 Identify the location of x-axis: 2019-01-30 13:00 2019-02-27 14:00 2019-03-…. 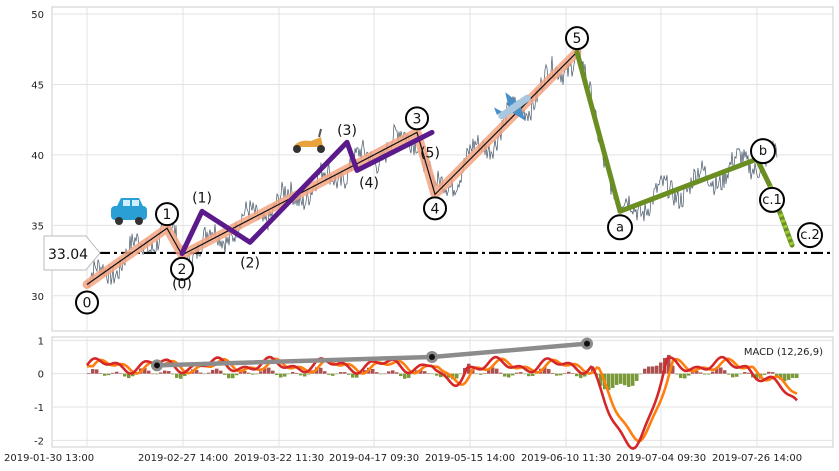
(403, 458).